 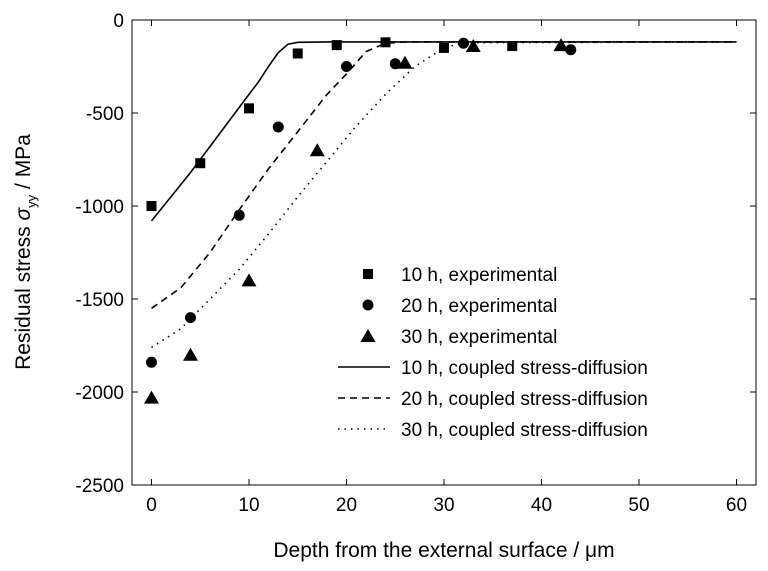 I want to click on legend-marker-30-h-experimental, so click(x=368, y=335).